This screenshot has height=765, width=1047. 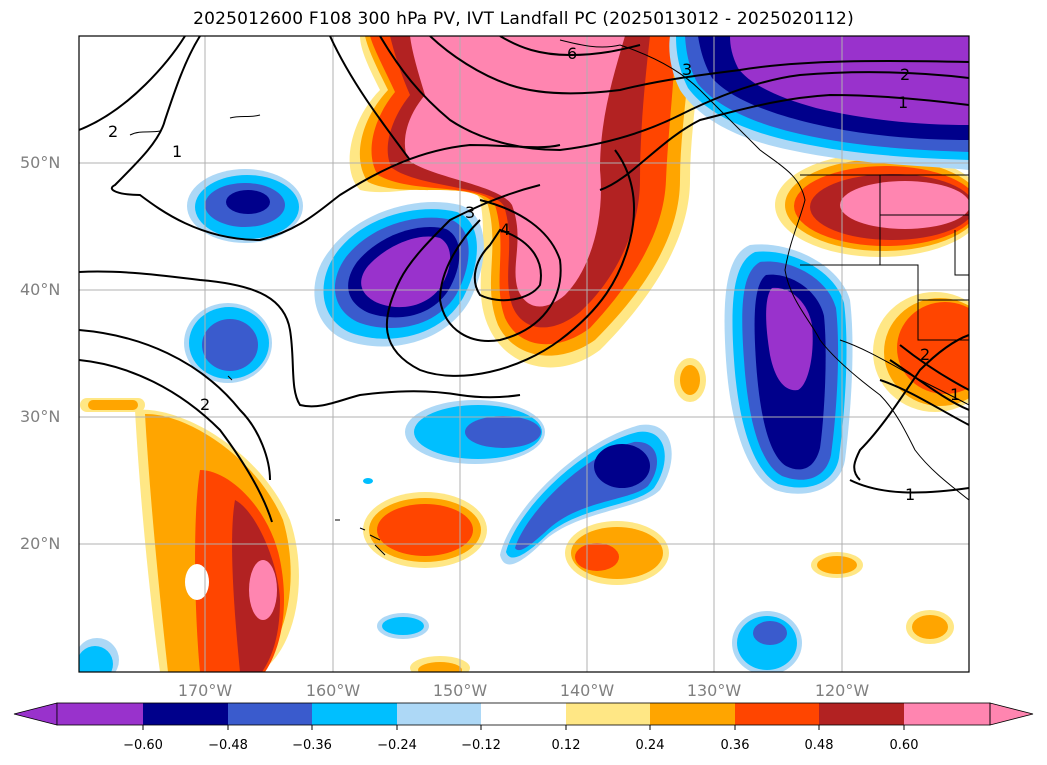 I want to click on positive-anomaly-southwest-us, so click(x=921, y=352).